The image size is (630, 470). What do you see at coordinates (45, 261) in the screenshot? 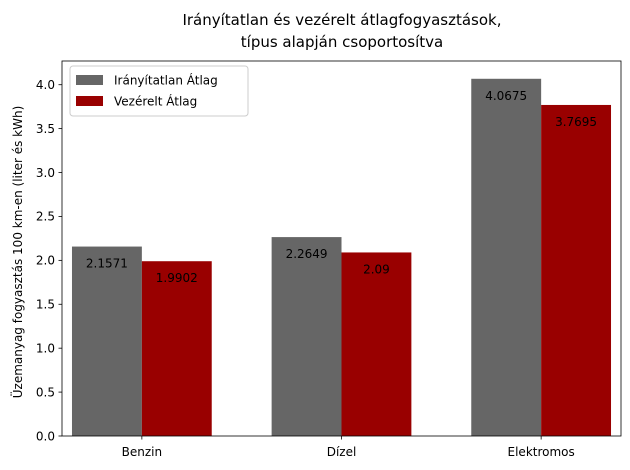
I see `y-tick-label: 2.0` at bounding box center [45, 261].